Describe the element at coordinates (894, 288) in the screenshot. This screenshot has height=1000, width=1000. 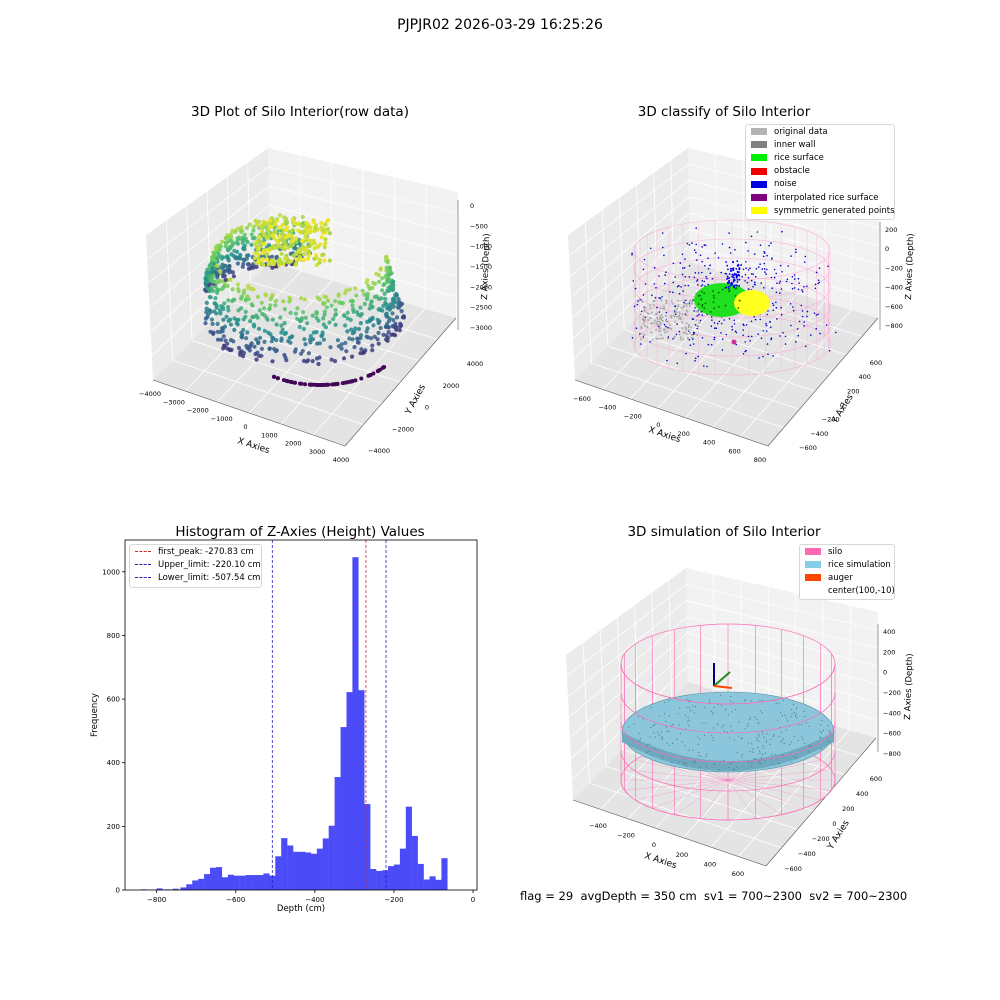
I see `tick-label: −400` at that location.